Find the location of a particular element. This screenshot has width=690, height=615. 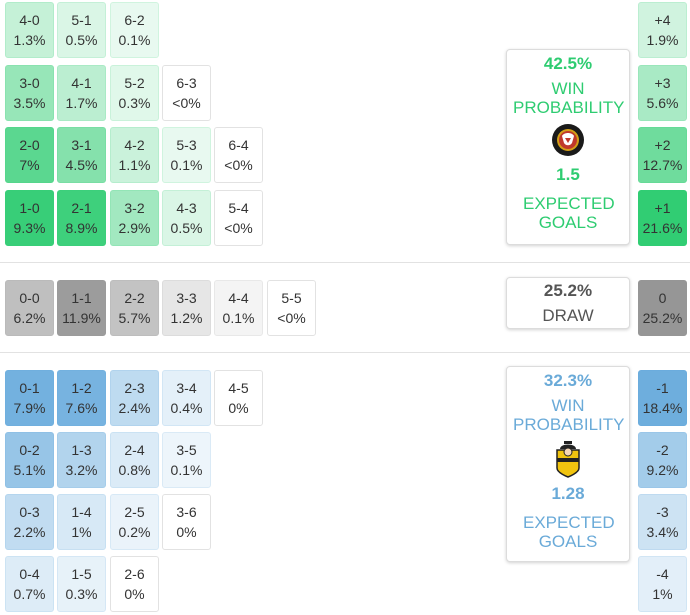

score-label: 3-3 is located at coordinates (186, 298).